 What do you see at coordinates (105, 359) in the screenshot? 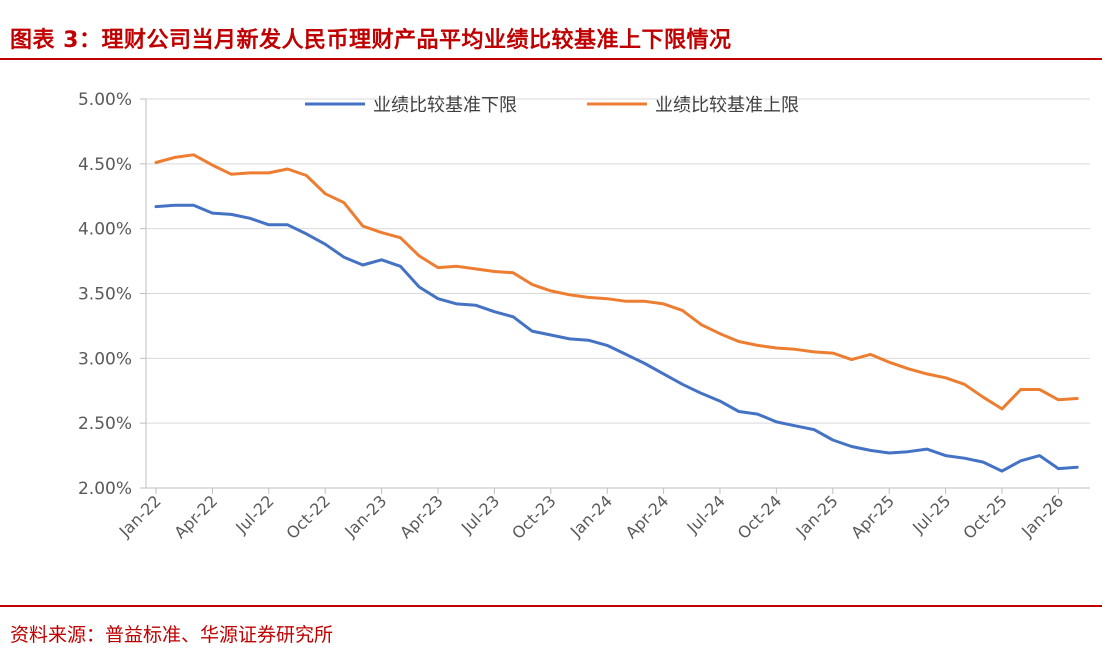
I see `y-tick-label: 3.00%` at bounding box center [105, 359].